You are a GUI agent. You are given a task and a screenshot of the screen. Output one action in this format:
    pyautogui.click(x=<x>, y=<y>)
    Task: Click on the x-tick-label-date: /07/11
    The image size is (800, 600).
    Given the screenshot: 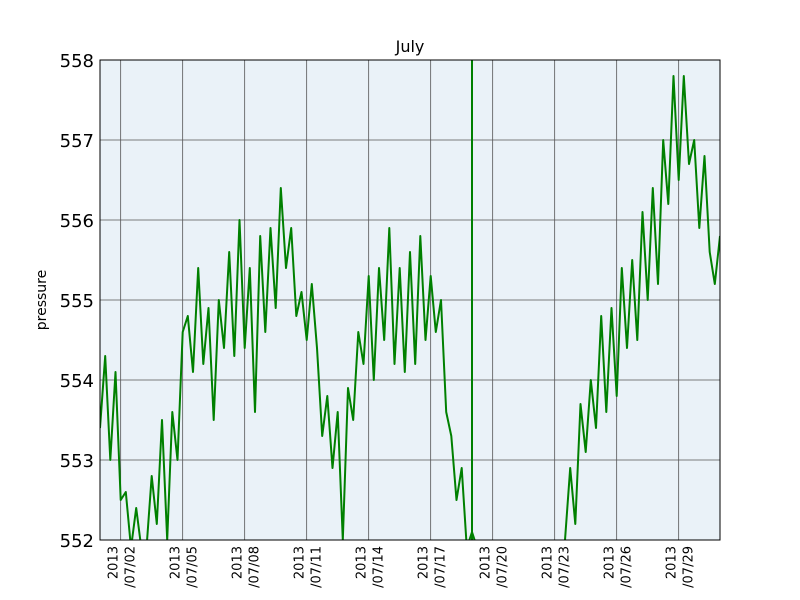 What is the action you would take?
    pyautogui.click(x=317, y=567)
    